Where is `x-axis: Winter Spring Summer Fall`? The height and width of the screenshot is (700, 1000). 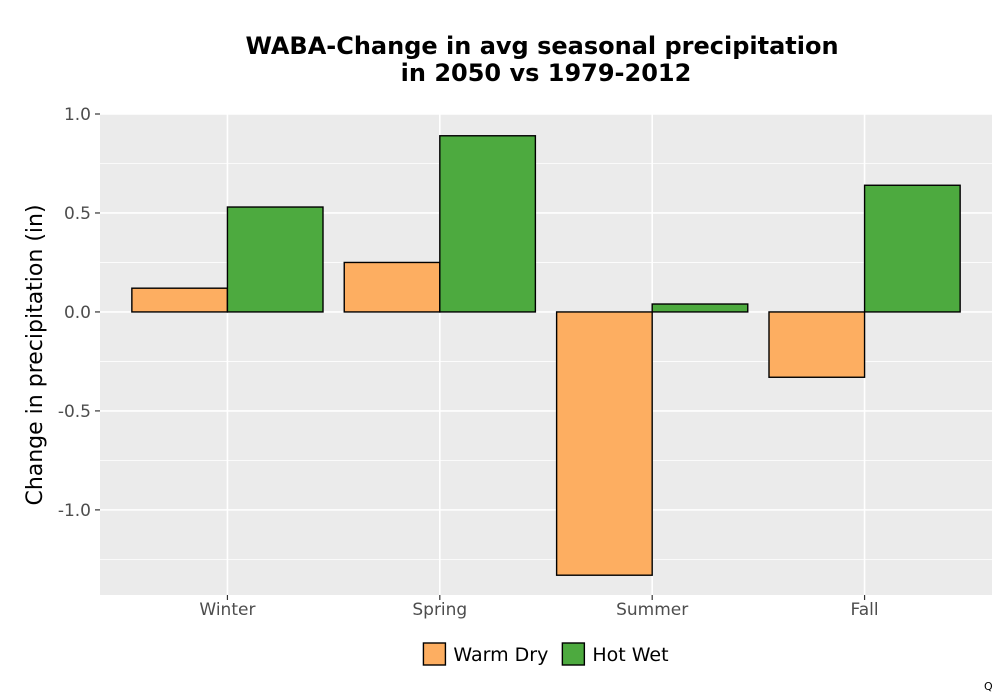 x-axis: Winter Spring Summer Fall is located at coordinates (539, 607).